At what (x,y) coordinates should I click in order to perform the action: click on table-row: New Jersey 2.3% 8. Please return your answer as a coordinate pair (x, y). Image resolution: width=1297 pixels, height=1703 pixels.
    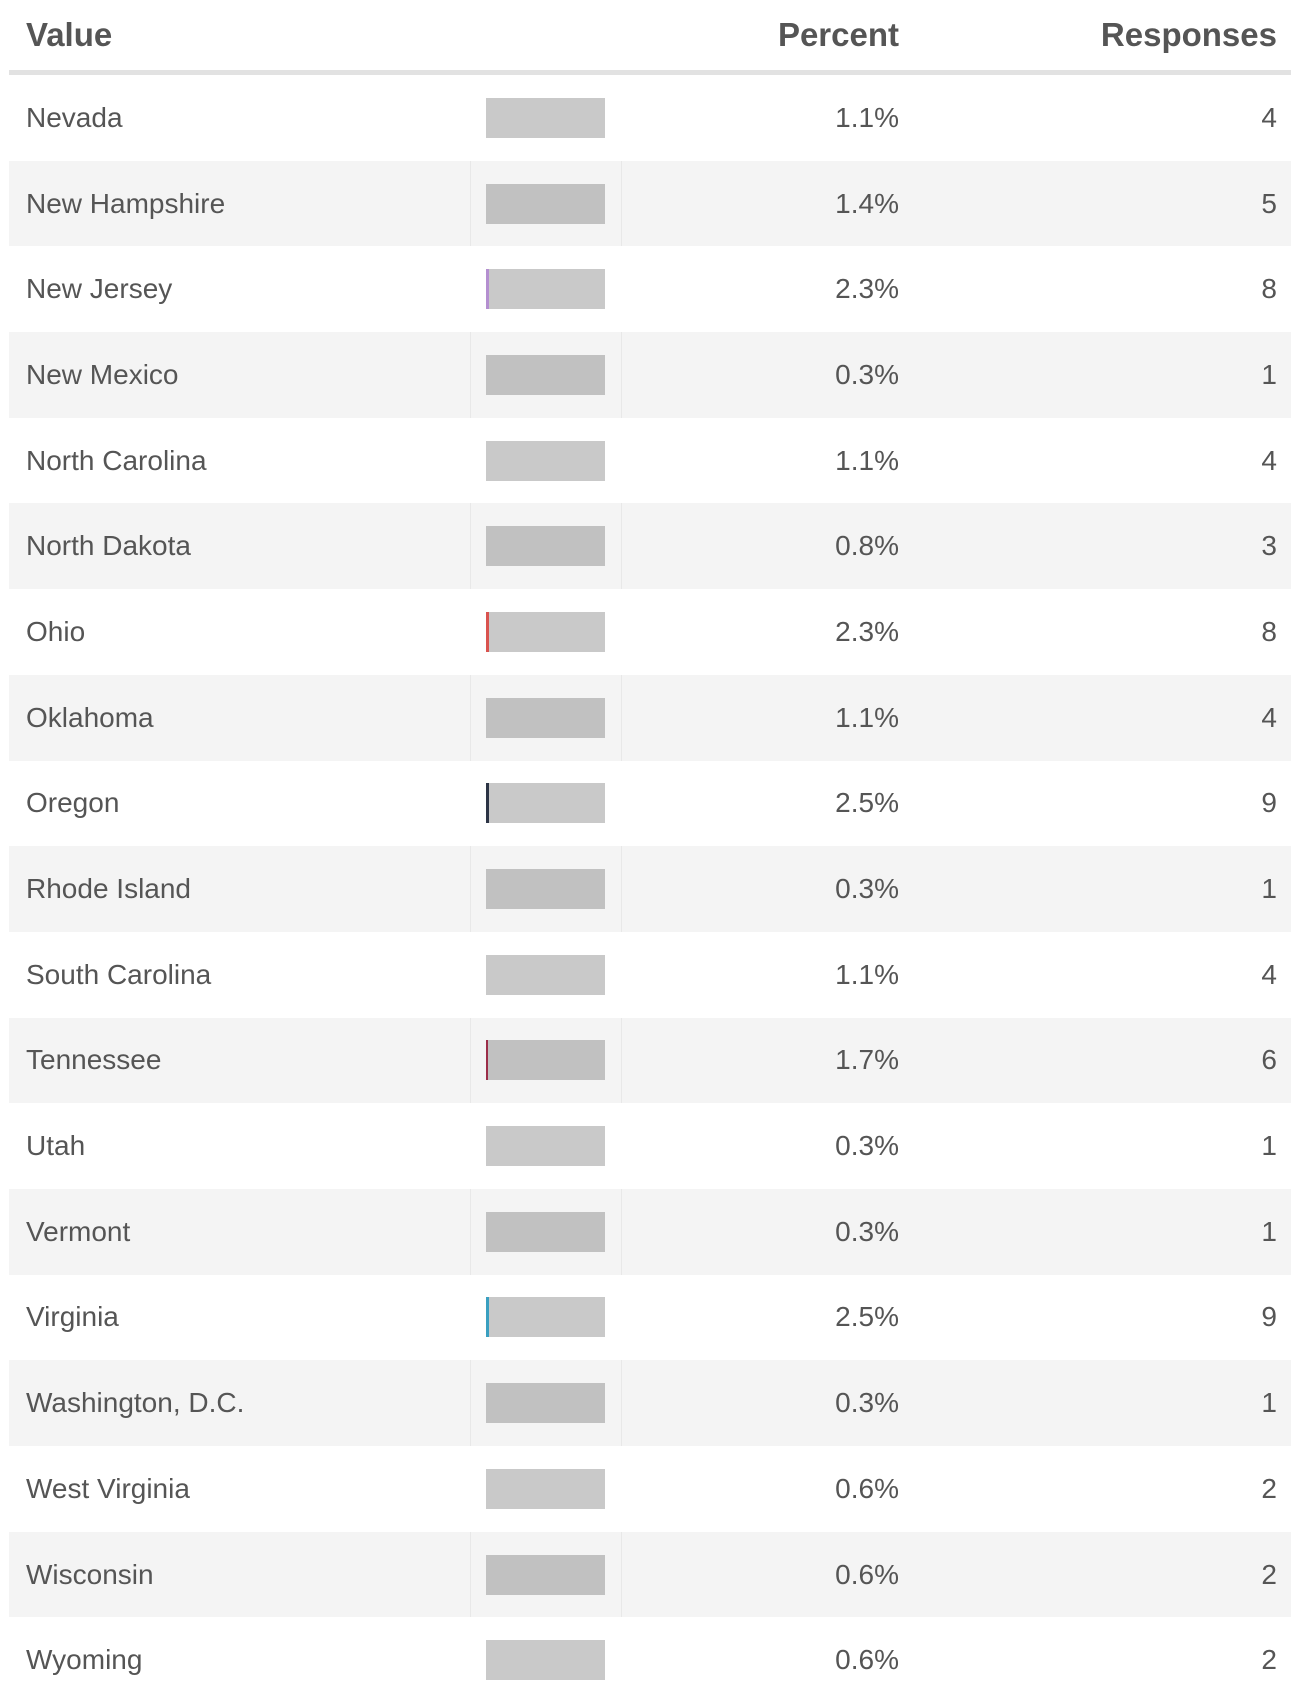
    Looking at the image, I should click on (650, 289).